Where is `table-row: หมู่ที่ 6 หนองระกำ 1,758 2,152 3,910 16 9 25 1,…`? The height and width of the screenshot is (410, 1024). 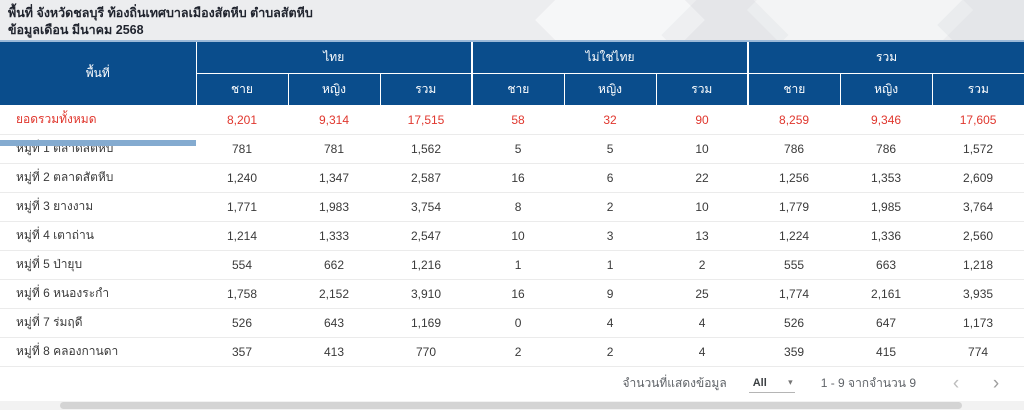
table-row: หมู่ที่ 6 หนองระกำ 1,758 2,152 3,910 16 9 25 1,… is located at coordinates (512, 294).